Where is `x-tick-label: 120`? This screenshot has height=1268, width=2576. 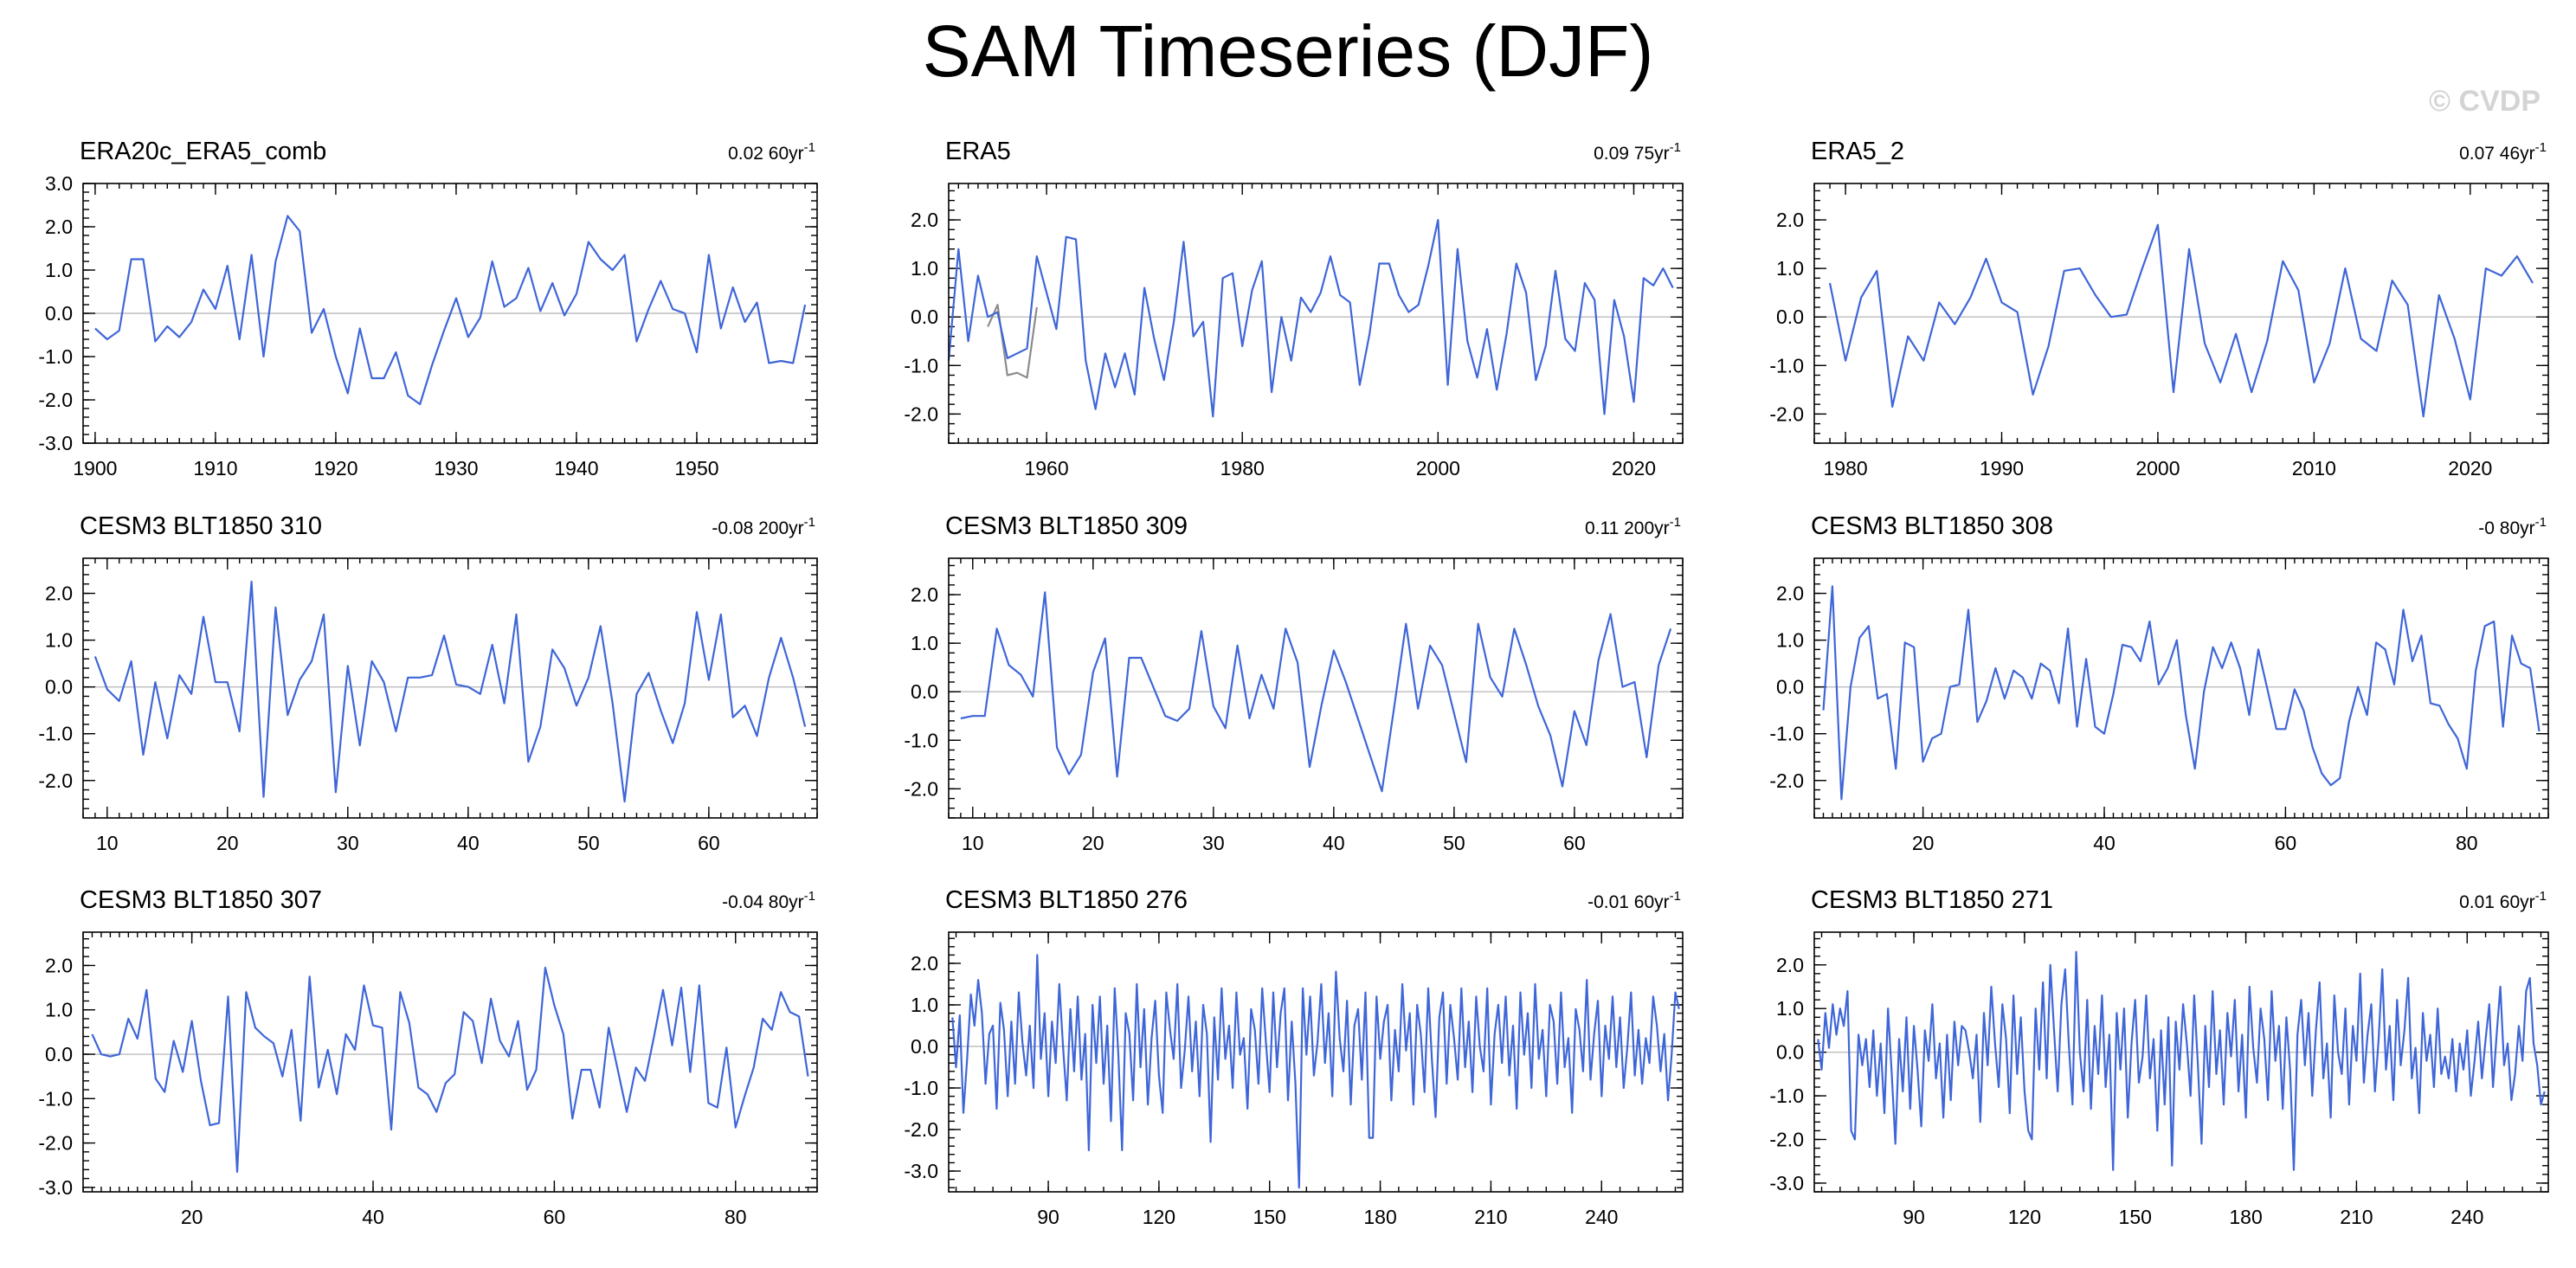
x-tick-label: 120 is located at coordinates (1159, 1217).